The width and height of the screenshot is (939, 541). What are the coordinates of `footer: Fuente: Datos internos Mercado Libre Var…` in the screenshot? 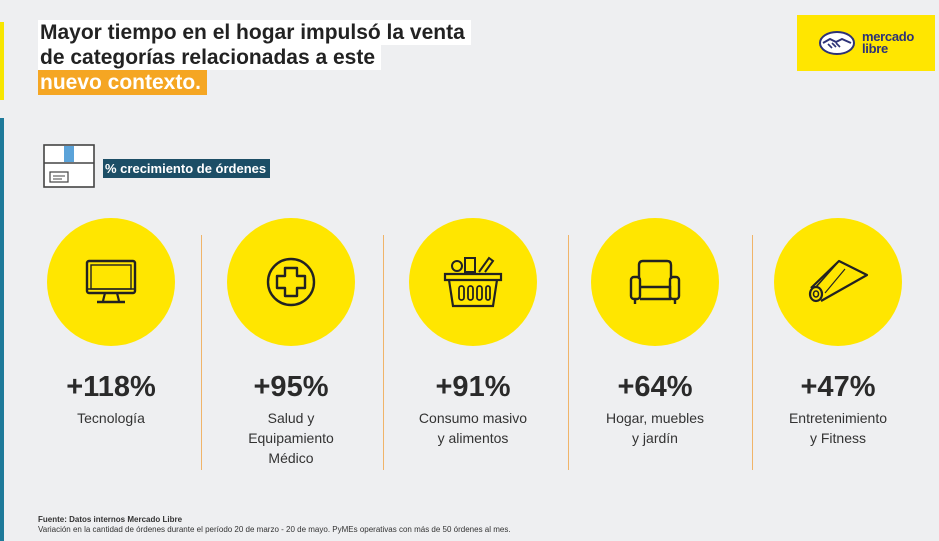 It's located at (274, 525).